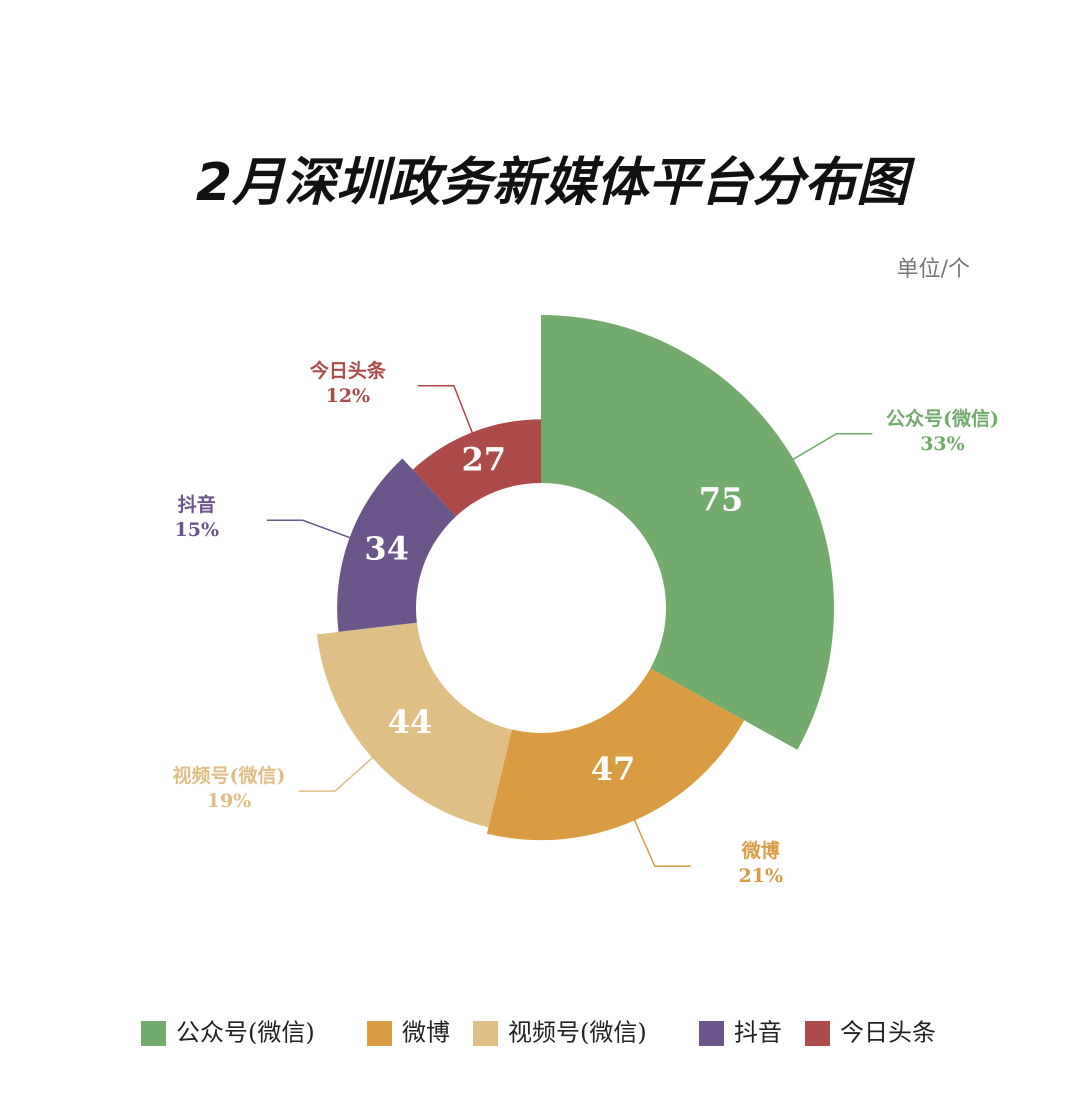 This screenshot has height=1114, width=1080. Describe the element at coordinates (426, 1033) in the screenshot. I see `legend-label: 微博` at that location.